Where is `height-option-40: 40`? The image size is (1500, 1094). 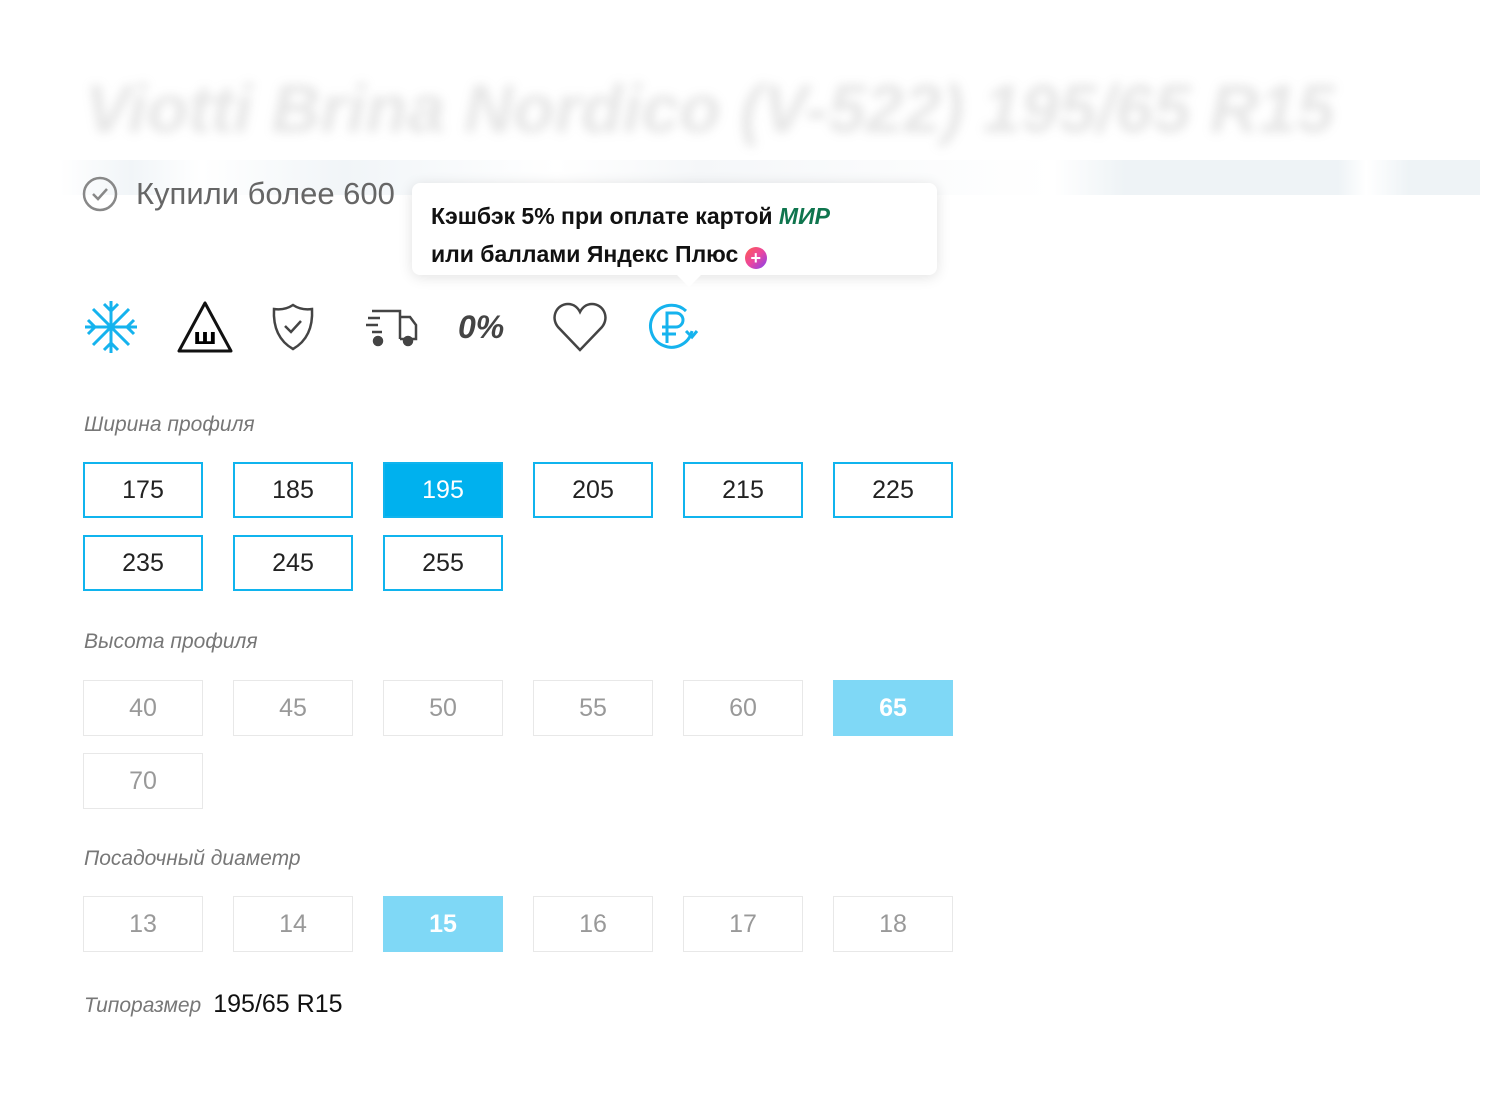
height-option-40: 40 is located at coordinates (143, 708).